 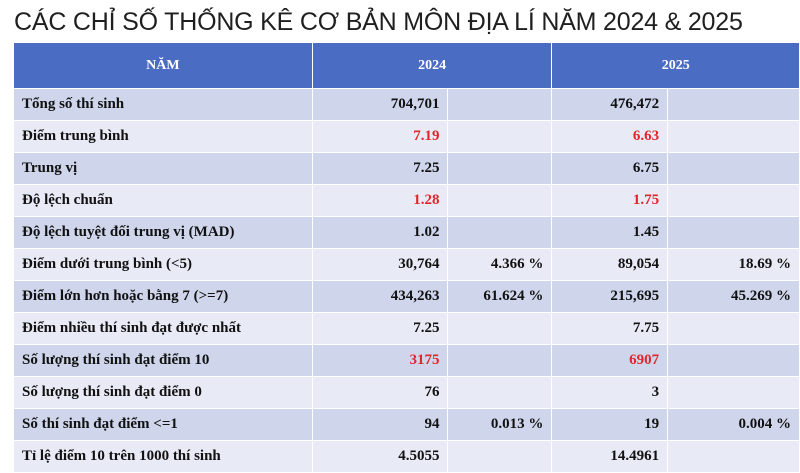 I want to click on table-row: Tổng số thí sinh 704,701 476,472, so click(x=406, y=104).